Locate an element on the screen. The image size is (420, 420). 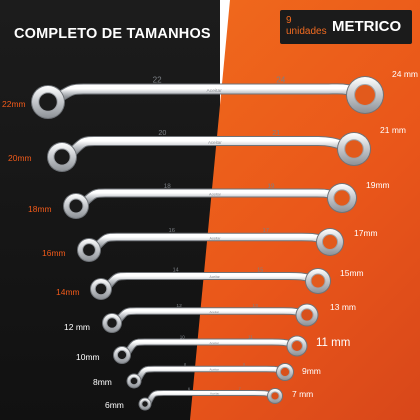
badge-title: METRICO is located at coordinates (367, 26).